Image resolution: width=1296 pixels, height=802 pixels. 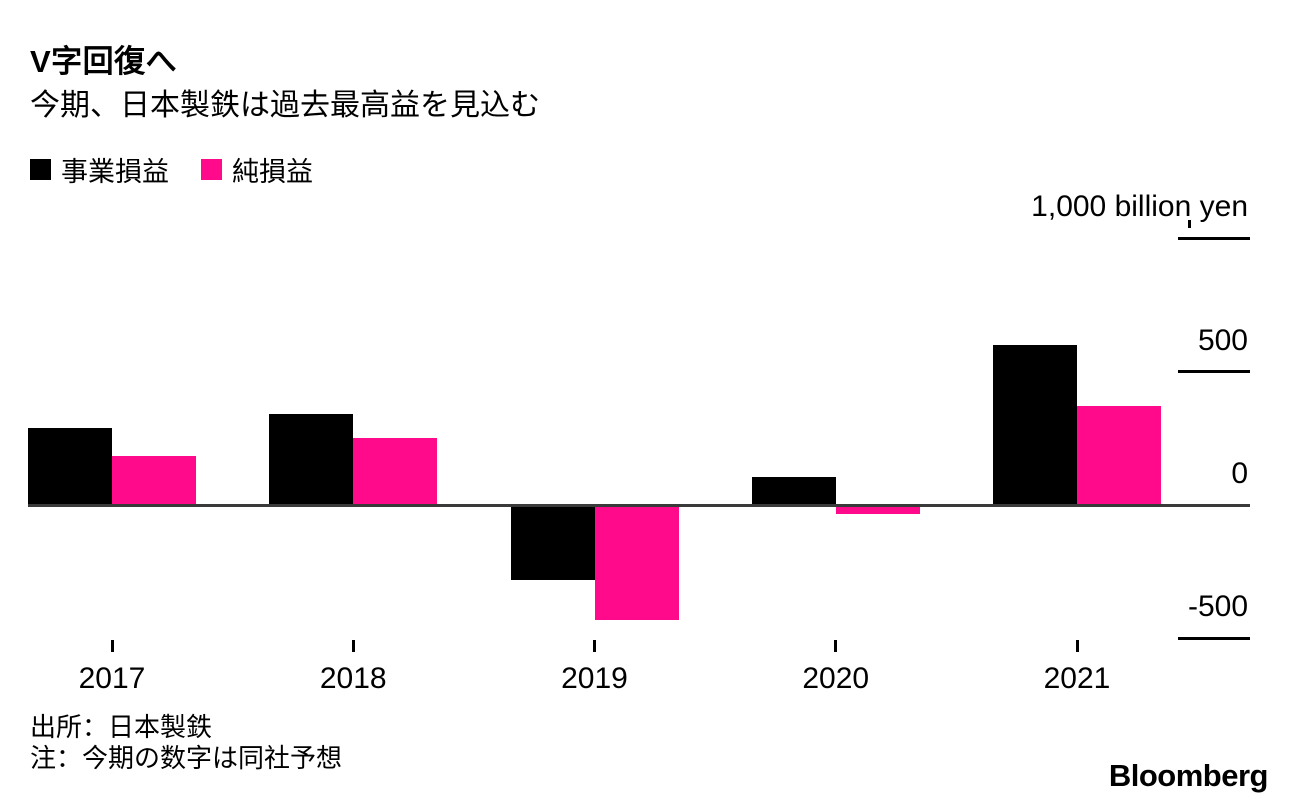 I want to click on x-tick-2019, so click(x=594, y=646).